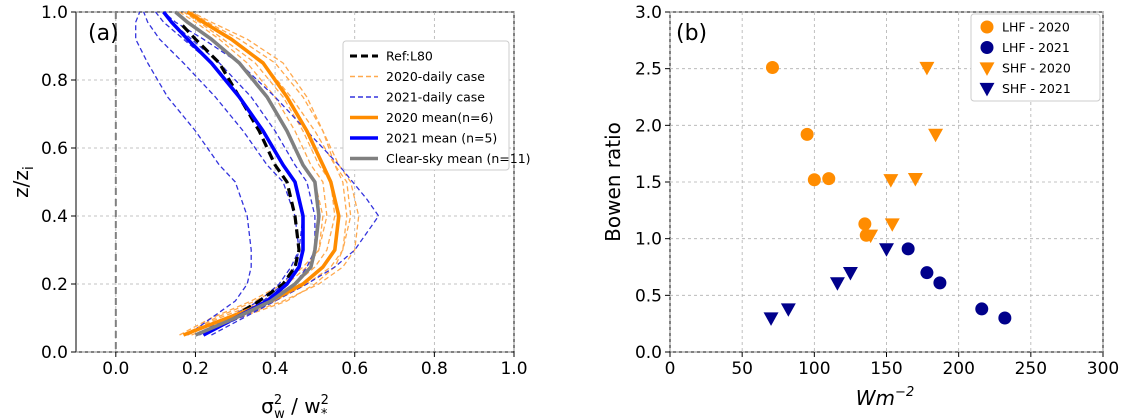  Describe the element at coordinates (435, 97) in the screenshot. I see `legend-a-label: 2021-daily case` at that location.